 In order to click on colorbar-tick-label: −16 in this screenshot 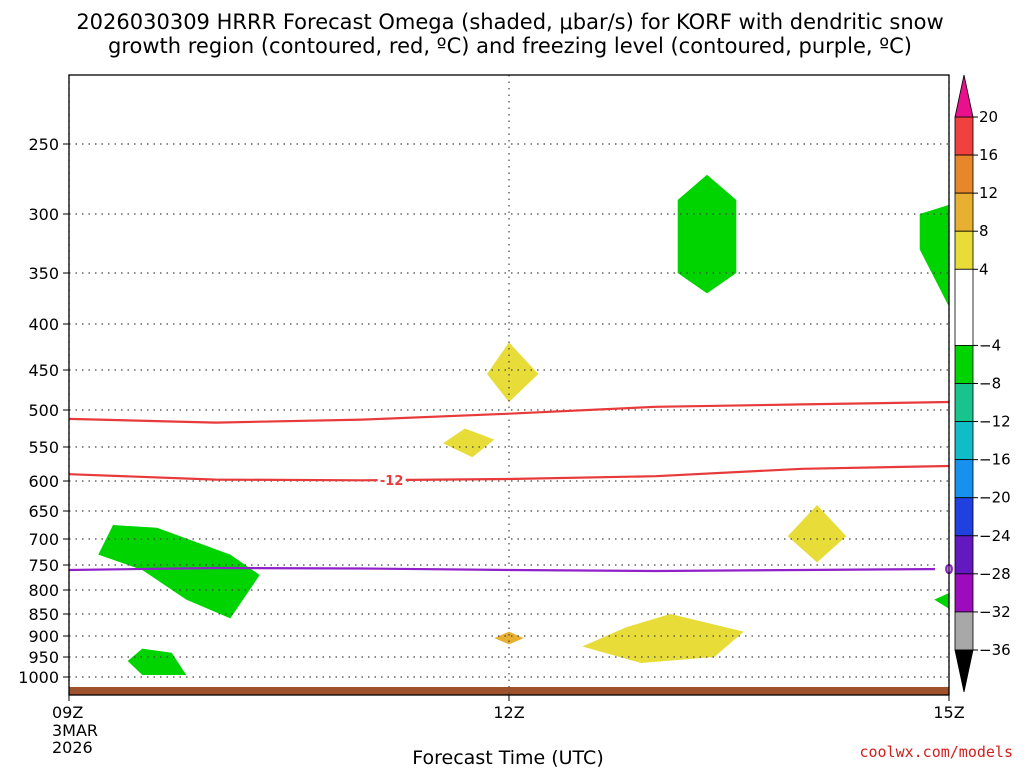, I will do `click(995, 460)`.